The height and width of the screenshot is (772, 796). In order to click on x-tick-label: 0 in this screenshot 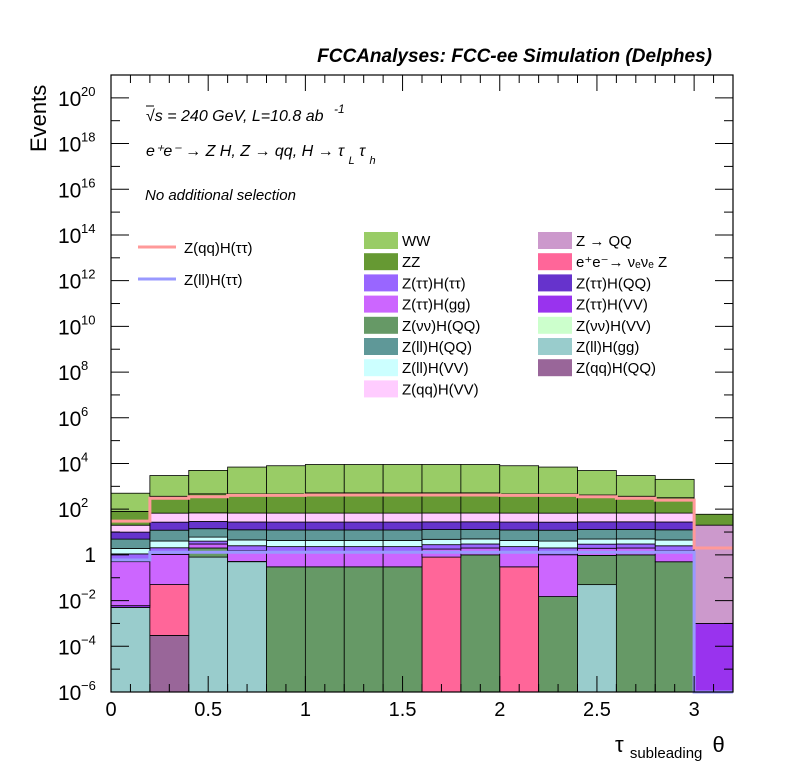, I will do `click(110, 710)`.